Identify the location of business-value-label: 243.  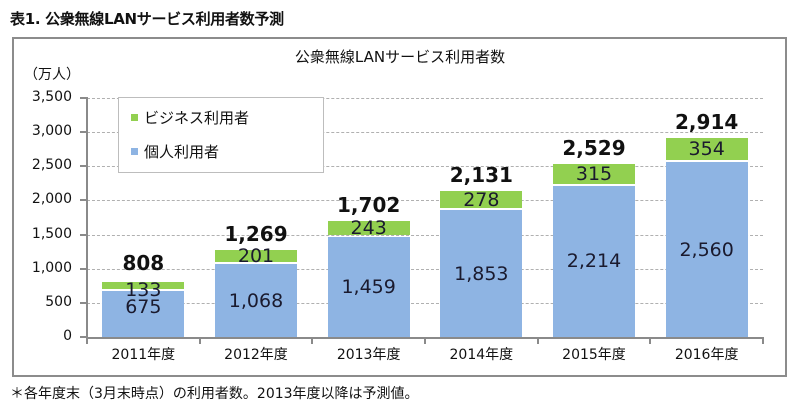
(368, 228).